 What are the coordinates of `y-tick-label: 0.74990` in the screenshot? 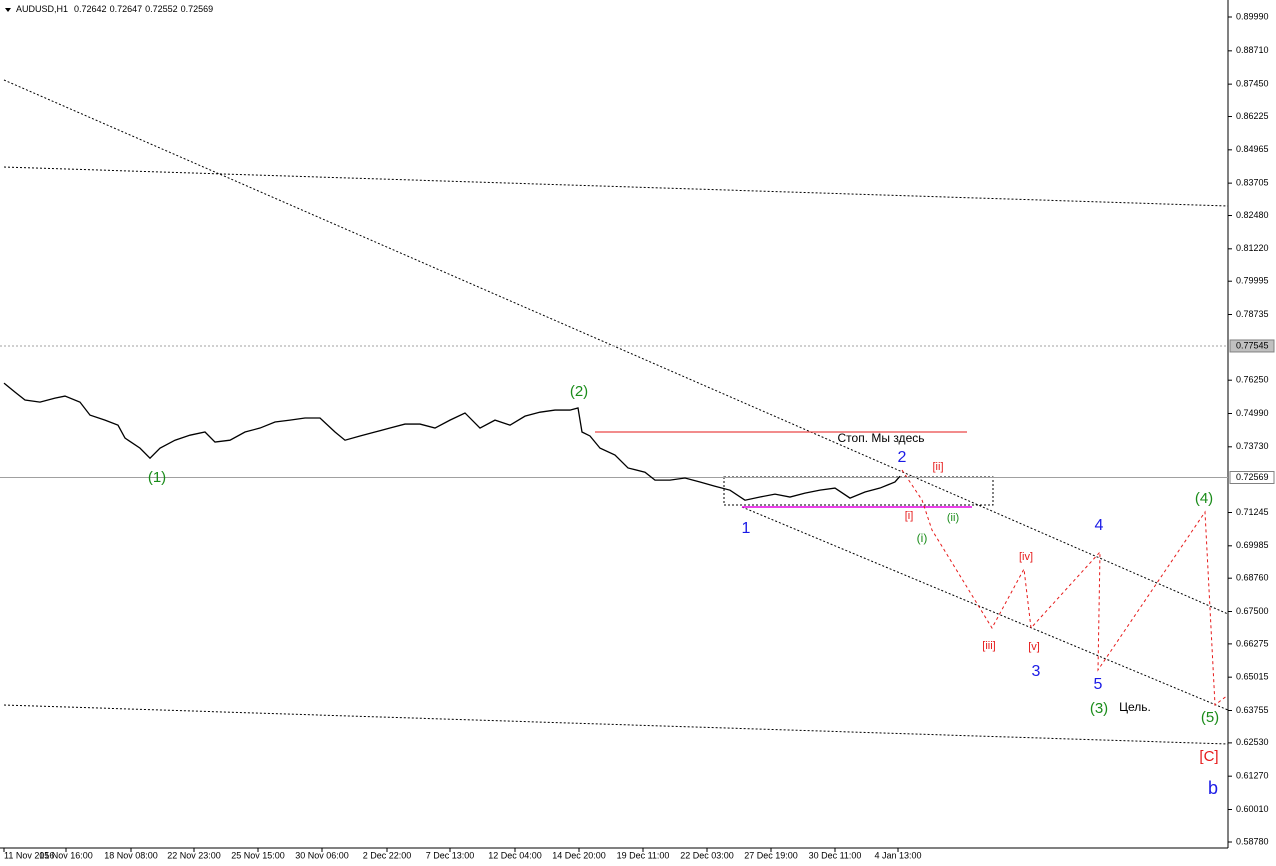 It's located at (1252, 413).